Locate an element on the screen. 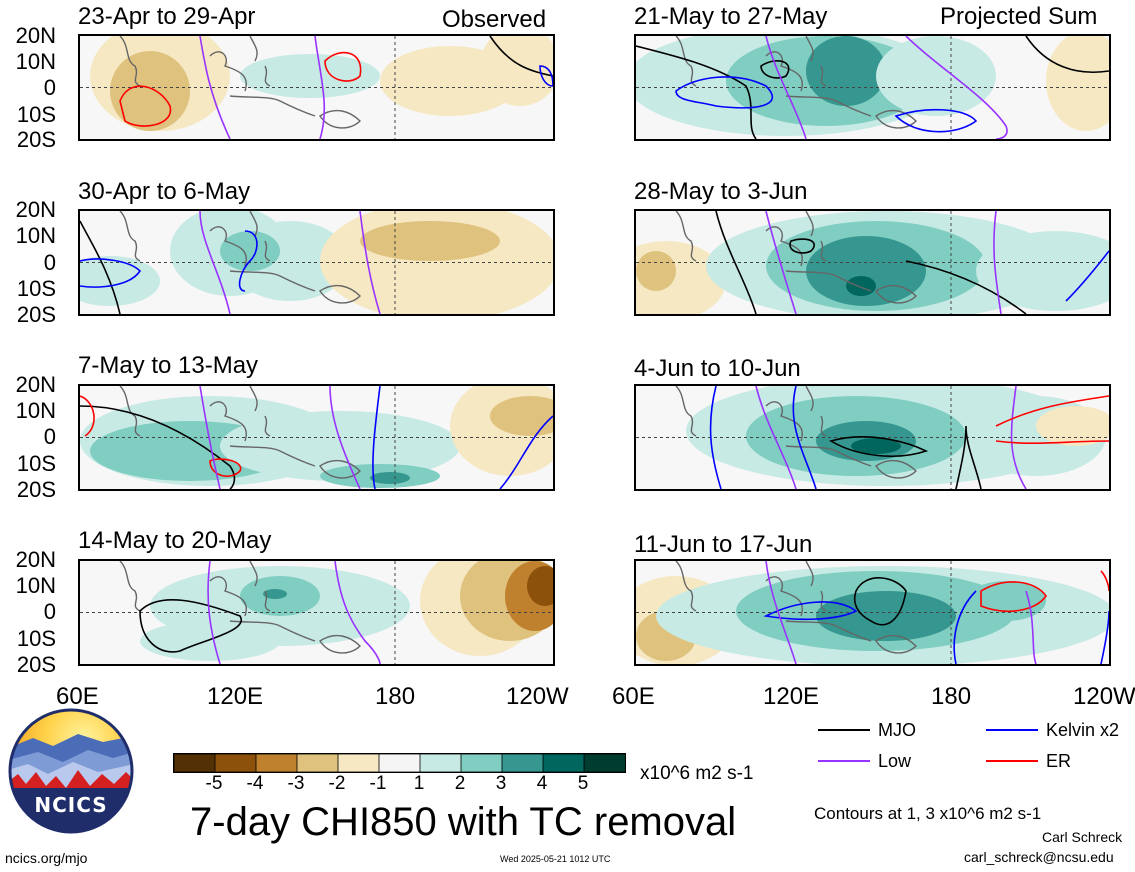  colorbar-tick: -3 is located at coordinates (296, 783).